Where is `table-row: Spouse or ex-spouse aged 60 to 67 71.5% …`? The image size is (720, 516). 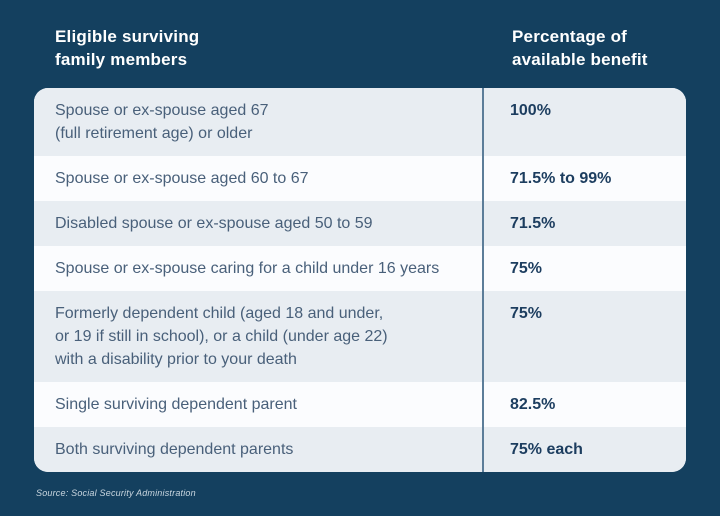
table-row: Spouse or ex-spouse aged 60 to 67 71.5% … is located at coordinates (360, 178).